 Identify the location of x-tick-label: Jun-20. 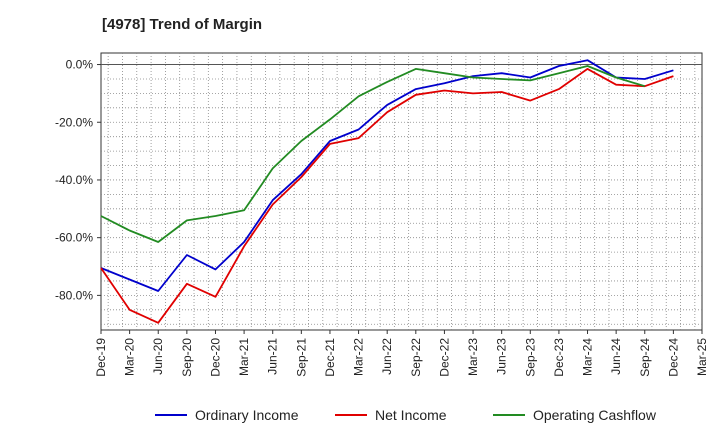
(158, 356).